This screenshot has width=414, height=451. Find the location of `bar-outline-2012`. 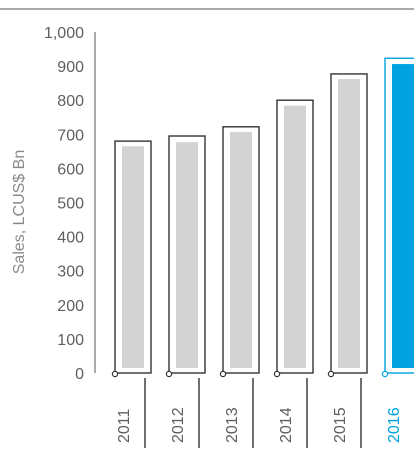

bar-outline-2012 is located at coordinates (187, 254).